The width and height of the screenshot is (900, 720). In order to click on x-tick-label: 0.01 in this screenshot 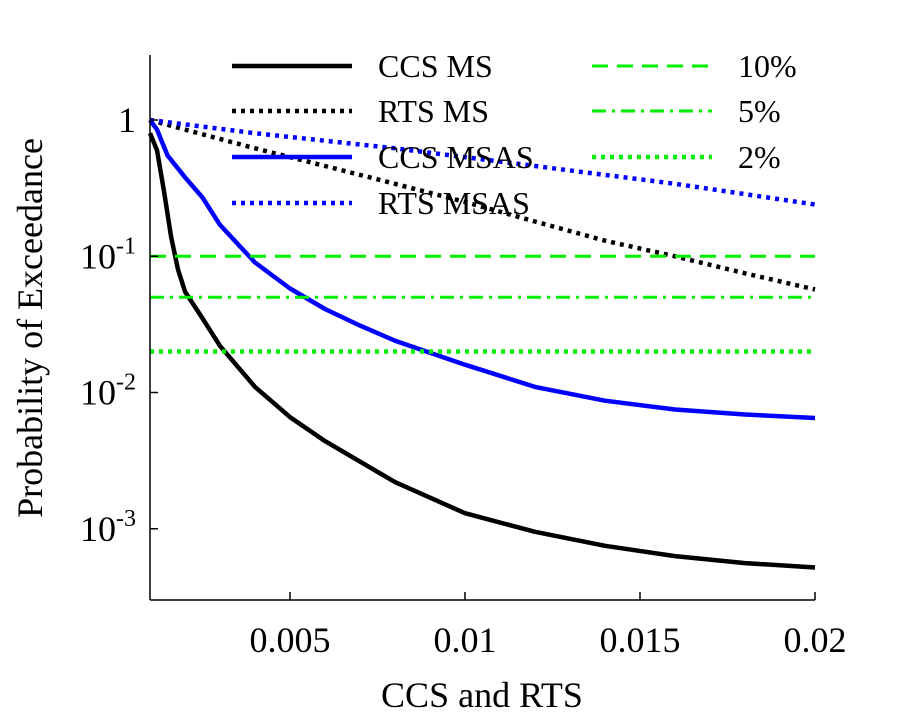, I will do `click(465, 640)`.